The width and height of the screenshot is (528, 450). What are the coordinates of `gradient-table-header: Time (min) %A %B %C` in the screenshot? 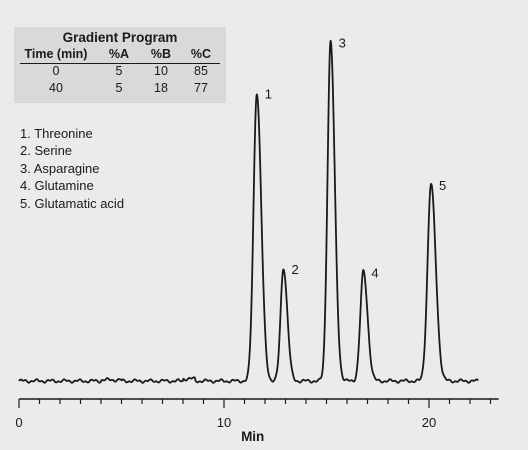 It's located at (120, 55).